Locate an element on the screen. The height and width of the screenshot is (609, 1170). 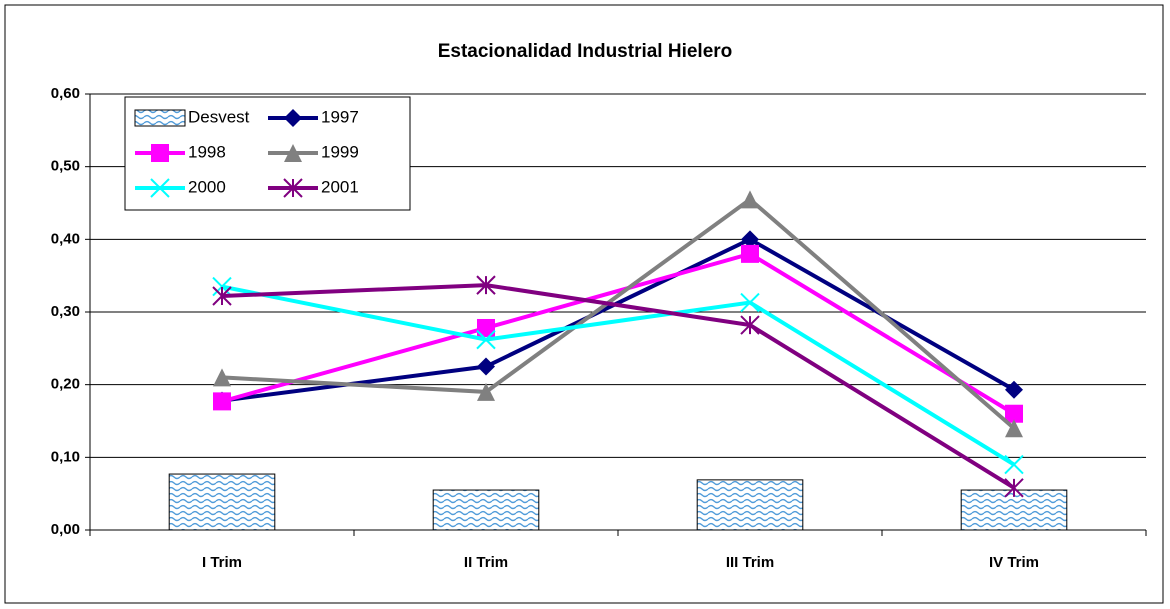
y-tick-label: 0,60 is located at coordinates (65, 93).